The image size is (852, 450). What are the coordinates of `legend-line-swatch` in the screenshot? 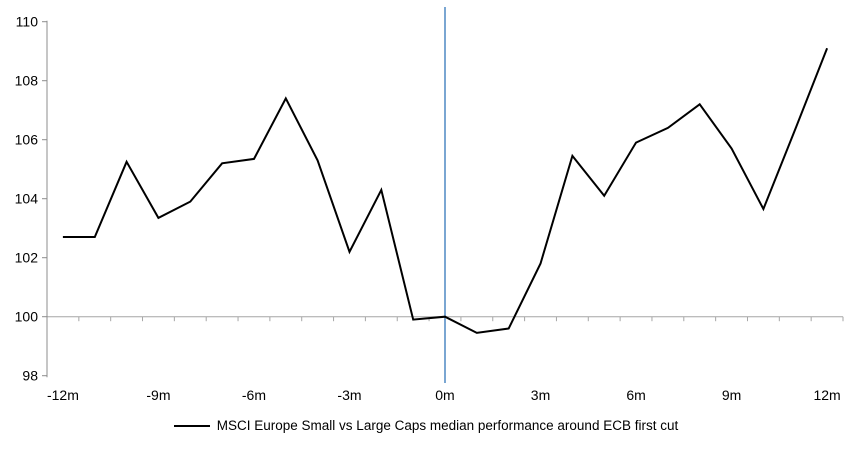 It's located at (191, 425).